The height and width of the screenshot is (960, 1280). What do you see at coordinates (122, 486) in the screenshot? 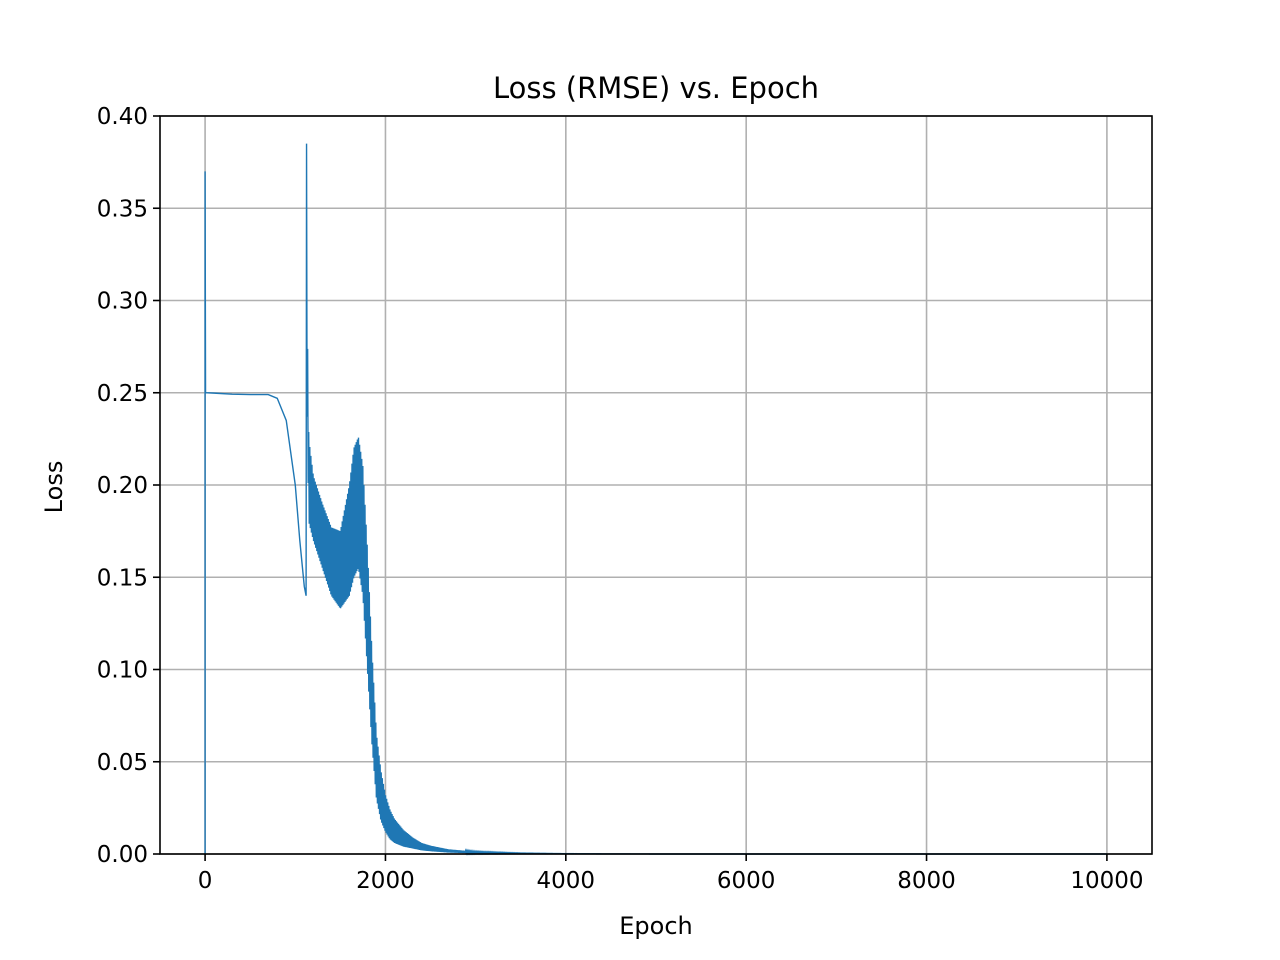
I see `y-tick-label: 0.20` at bounding box center [122, 486].